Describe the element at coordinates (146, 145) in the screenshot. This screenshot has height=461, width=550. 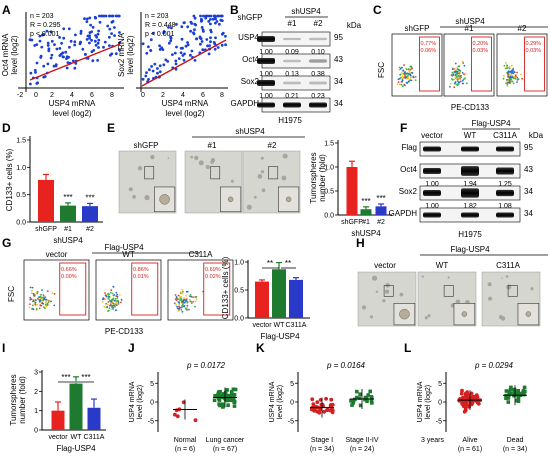
I see `micro-label: shGFP` at that location.